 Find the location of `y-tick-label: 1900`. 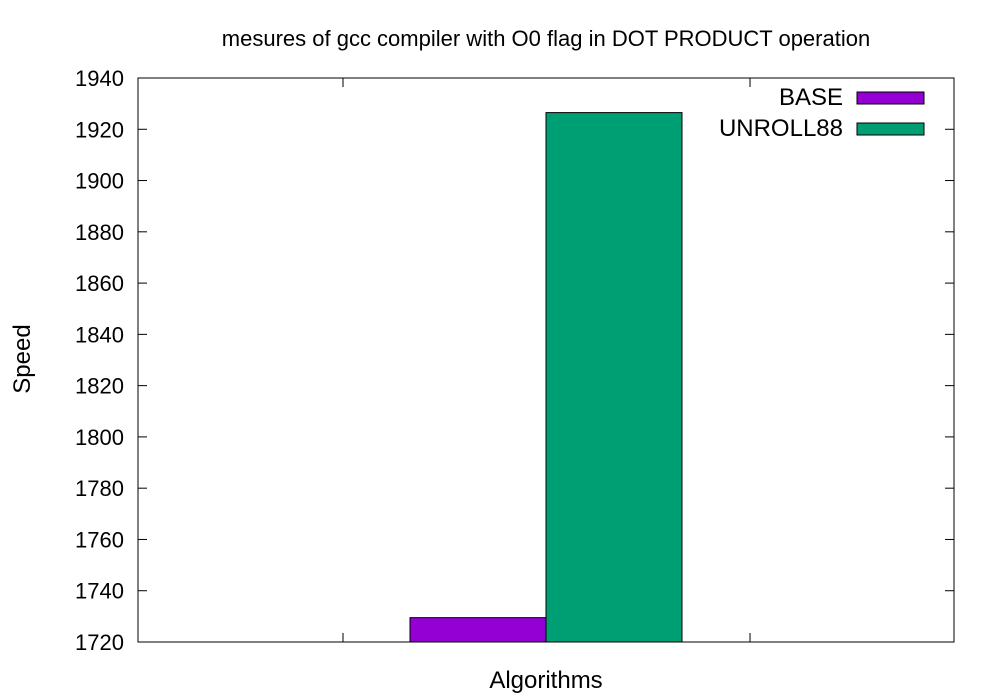

y-tick-label: 1900 is located at coordinates (99, 181).